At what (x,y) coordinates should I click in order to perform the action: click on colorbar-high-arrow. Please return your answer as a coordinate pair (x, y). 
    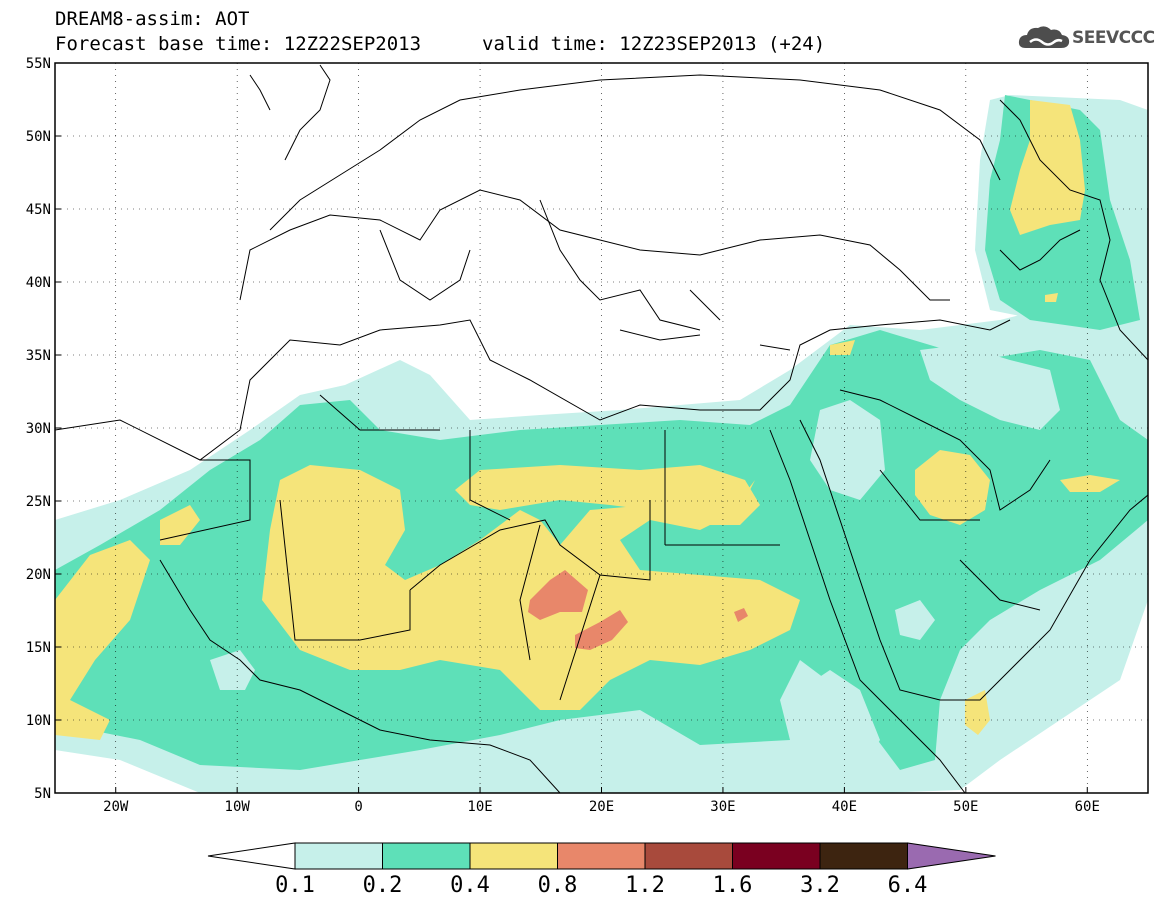
    Looking at the image, I should click on (951, 856).